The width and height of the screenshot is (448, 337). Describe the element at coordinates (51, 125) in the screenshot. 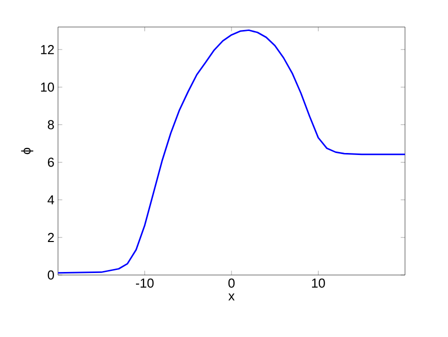

I see `y-tick-label: 8` at that location.